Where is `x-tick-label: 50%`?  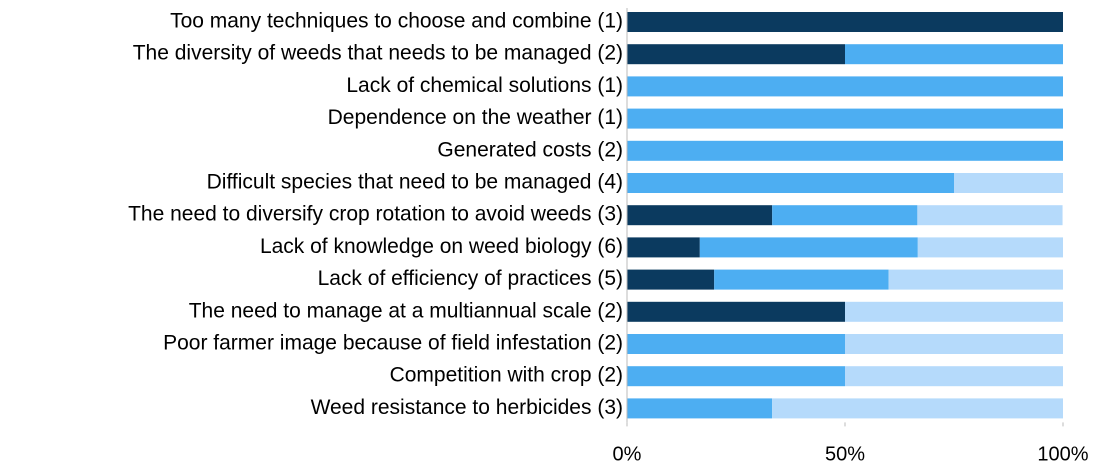
x-tick-label: 50% is located at coordinates (845, 454).